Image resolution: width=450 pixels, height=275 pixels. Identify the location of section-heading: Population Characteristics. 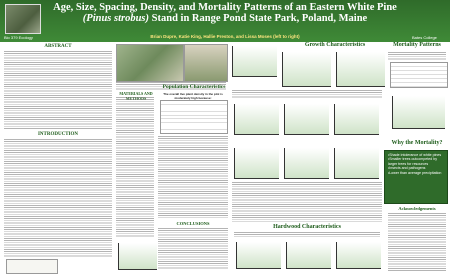
(194, 87).